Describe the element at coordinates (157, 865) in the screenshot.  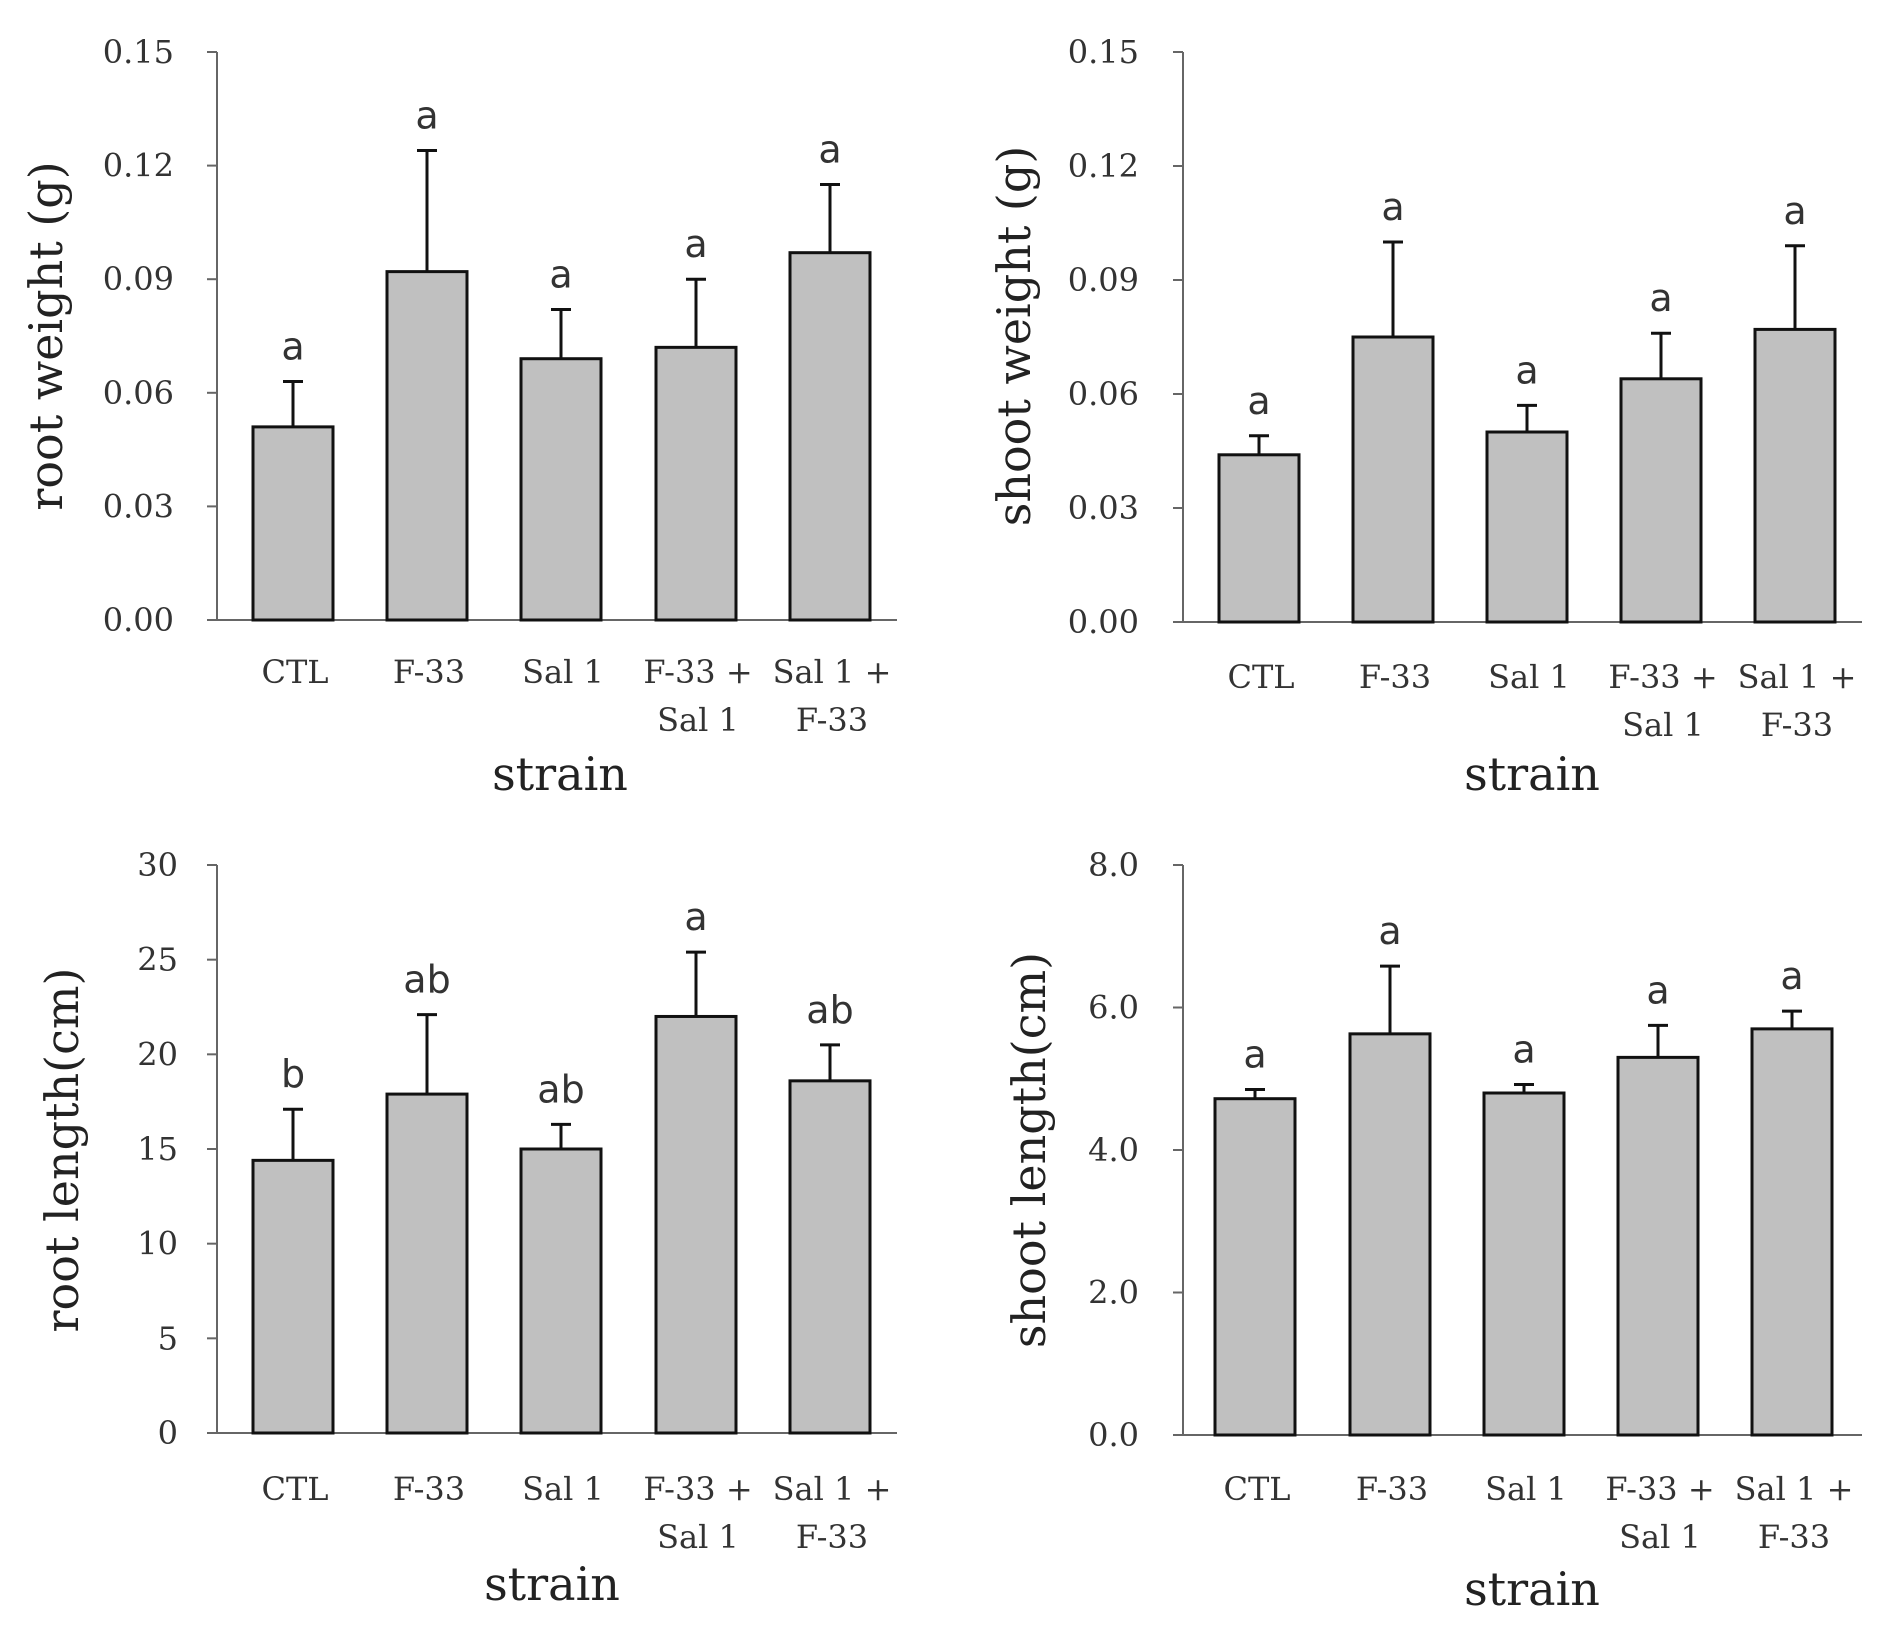
I see `y-tick-label: 30` at that location.